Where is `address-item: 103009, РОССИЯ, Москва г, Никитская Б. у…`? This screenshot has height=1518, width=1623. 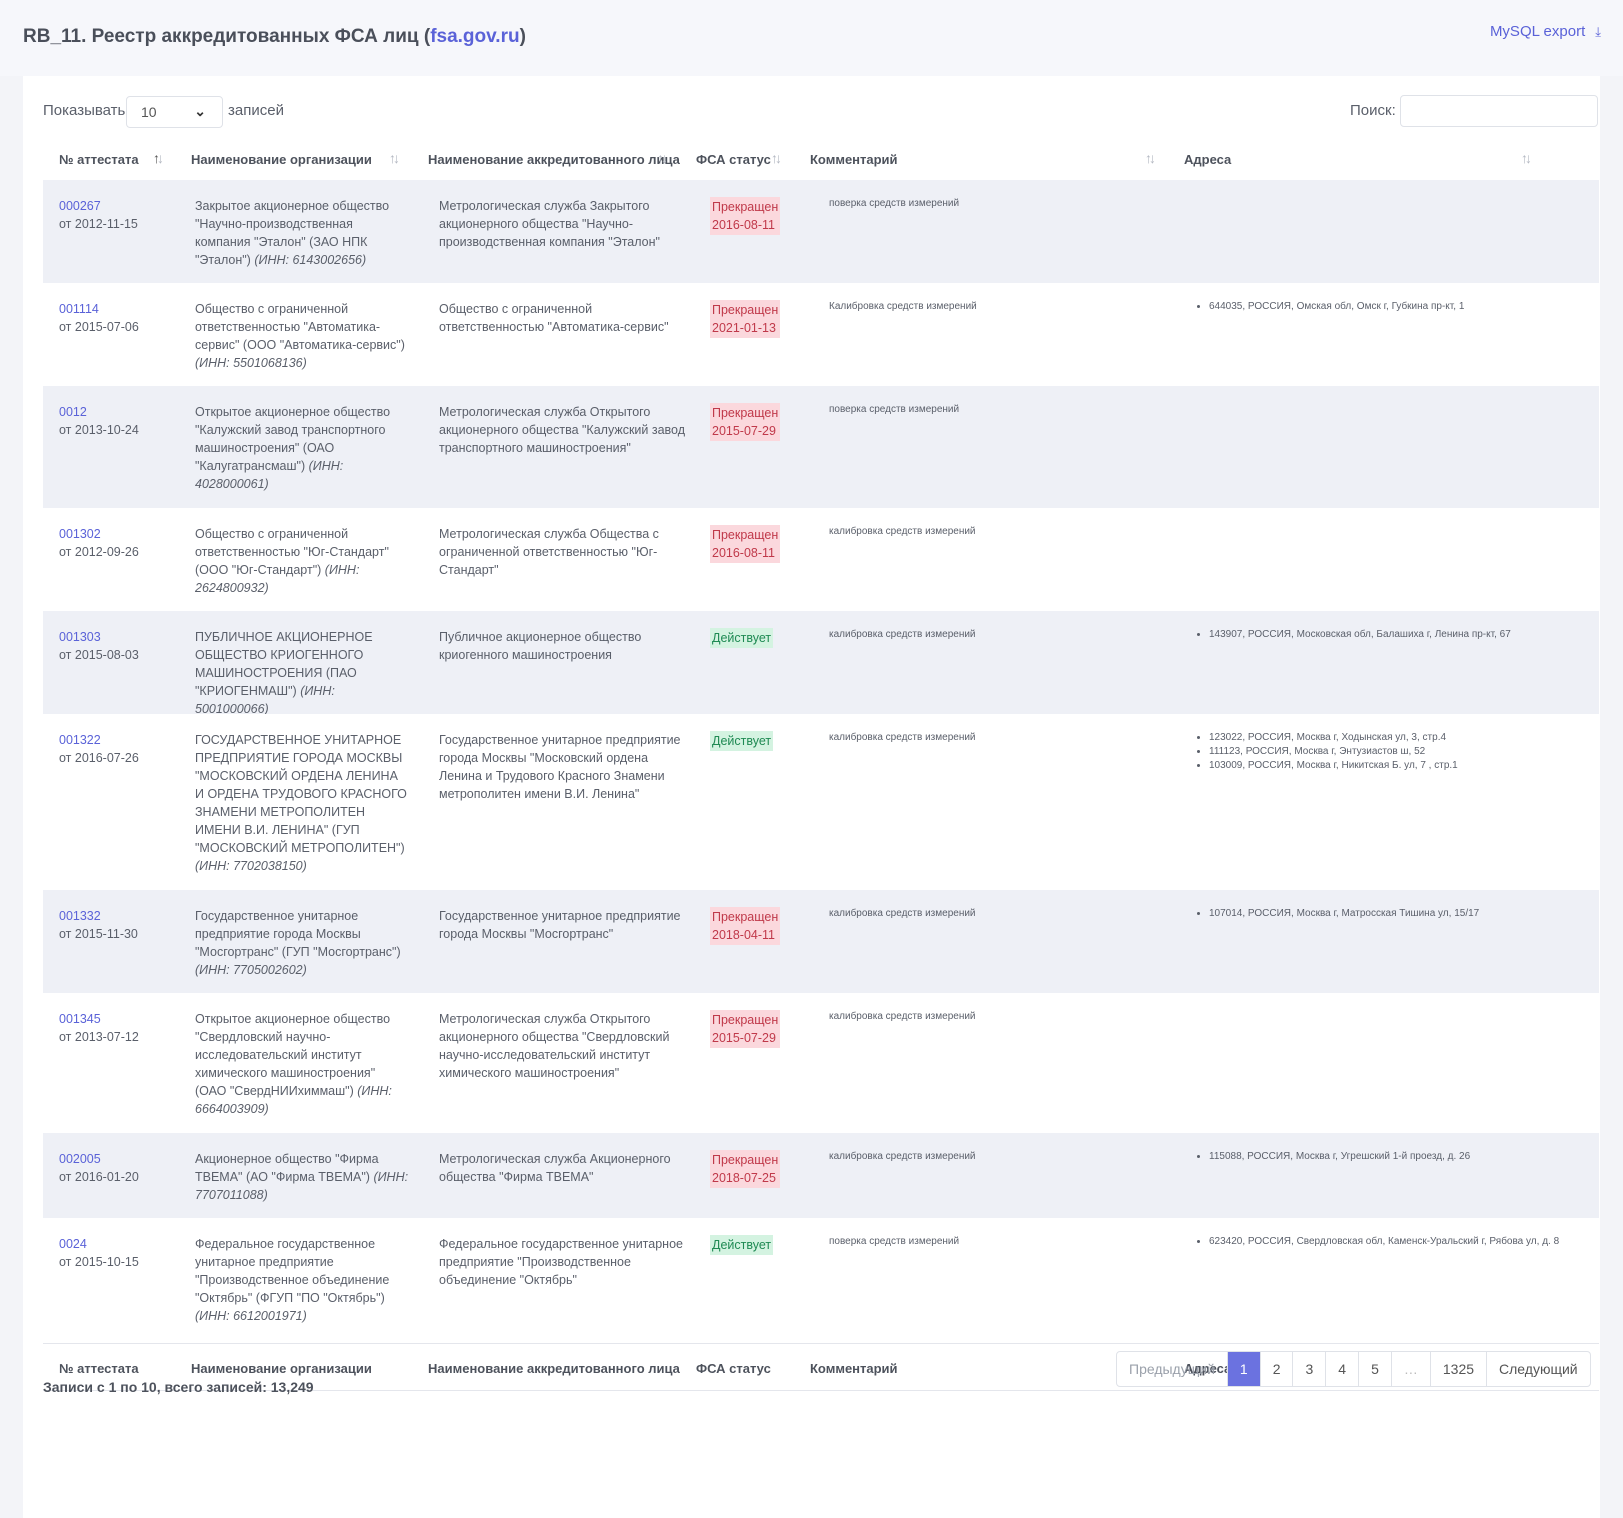
address-item: 103009, РОССИЯ, Москва г, Никитская Б. у… is located at coordinates (1391, 766).